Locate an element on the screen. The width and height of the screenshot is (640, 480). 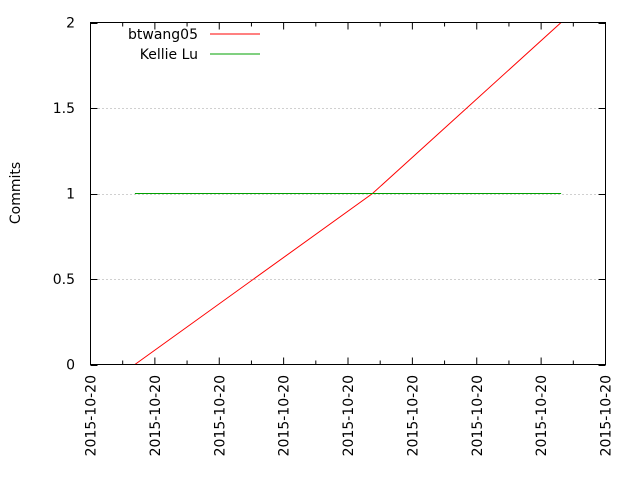
legend-label-btwang05: btwang05 is located at coordinates (163, 35).